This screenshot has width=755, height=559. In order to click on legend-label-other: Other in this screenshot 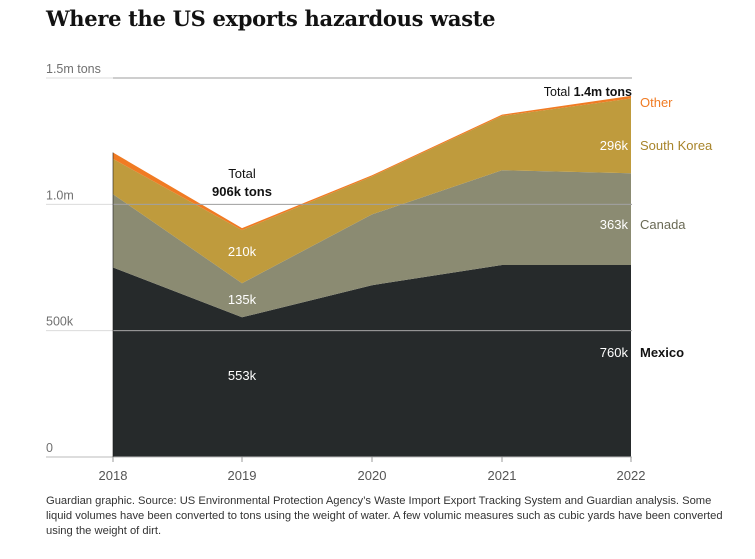, I will do `click(656, 102)`.